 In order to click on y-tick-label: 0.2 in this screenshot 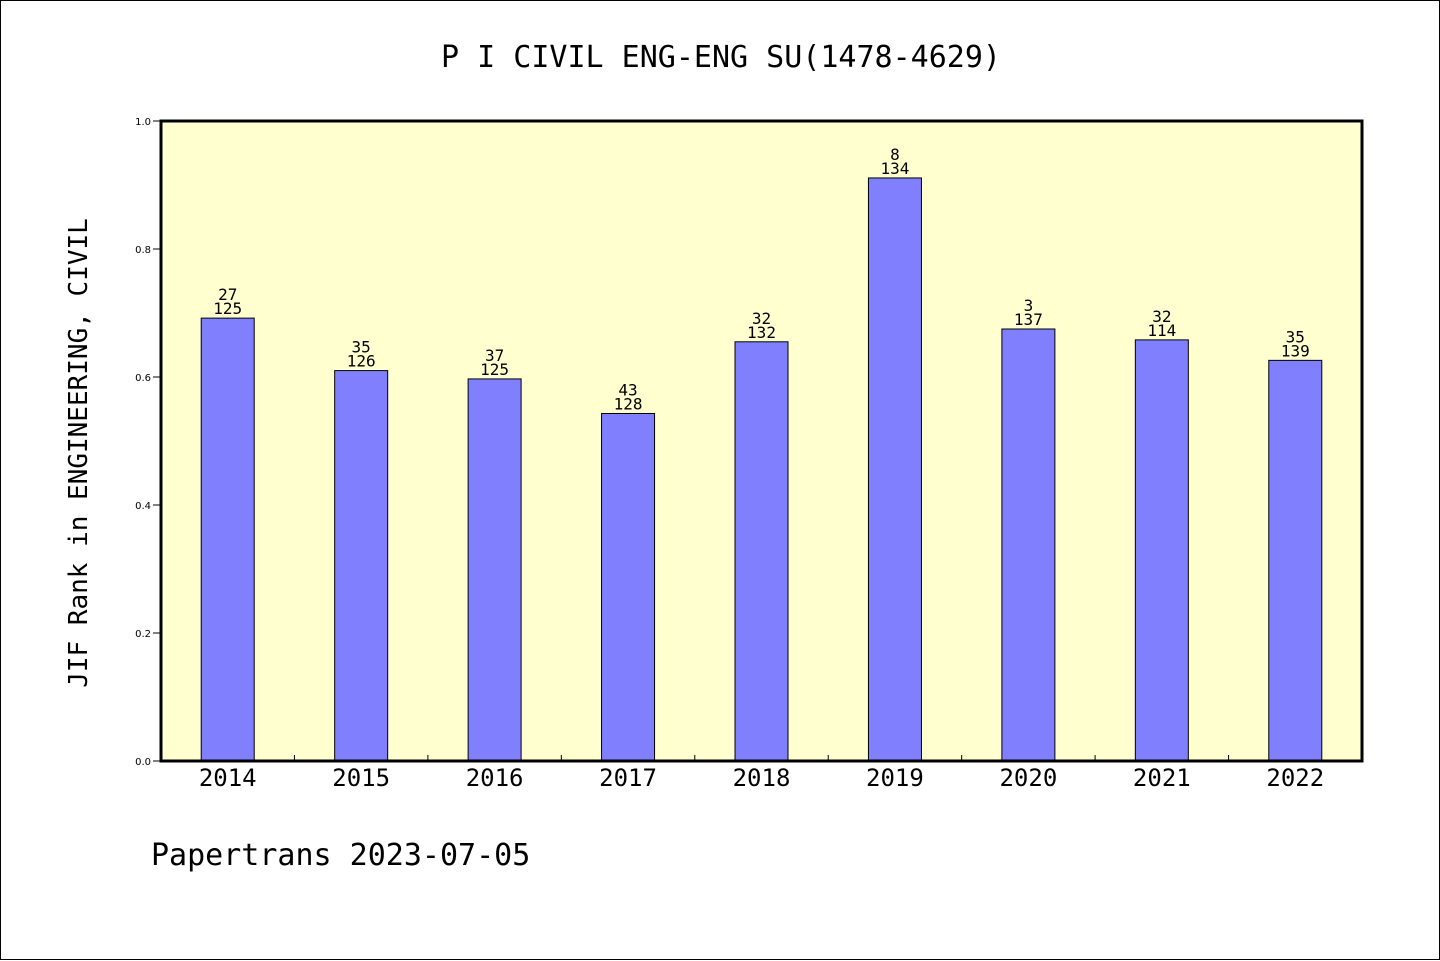, I will do `click(143, 634)`.